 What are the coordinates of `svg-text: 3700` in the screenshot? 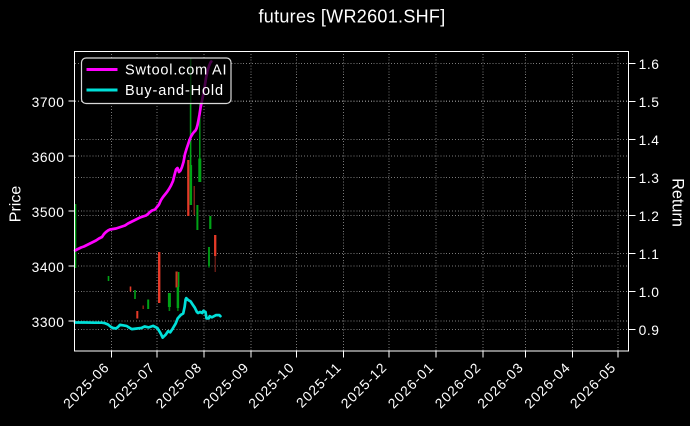 It's located at (48, 102).